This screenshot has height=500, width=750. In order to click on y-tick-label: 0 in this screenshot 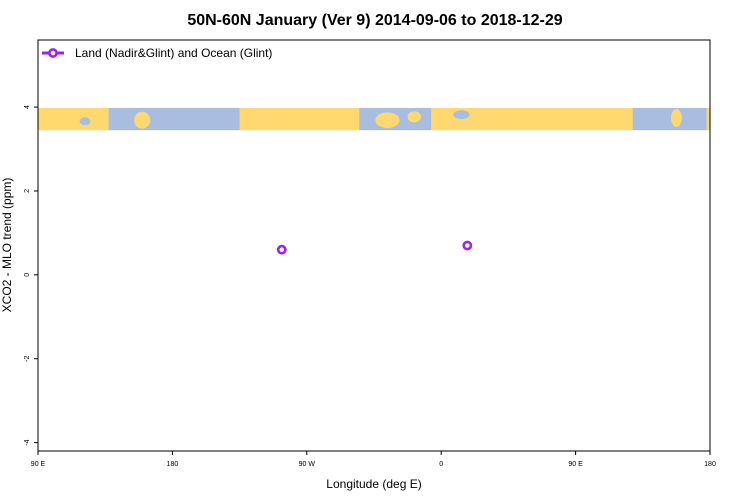, I will do `click(27, 275)`.